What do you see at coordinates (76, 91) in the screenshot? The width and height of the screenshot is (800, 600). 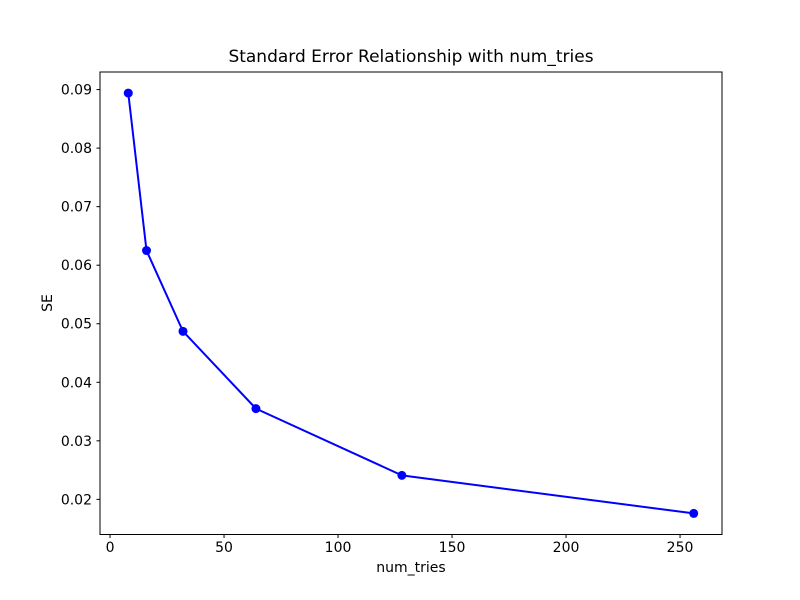 I see `y-tick-label: 0.09` at bounding box center [76, 91].